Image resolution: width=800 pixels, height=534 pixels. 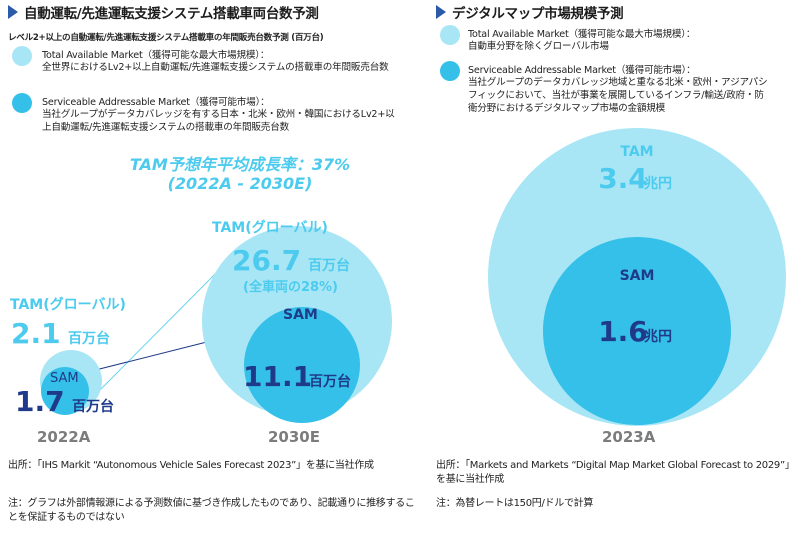 I want to click on year-label-2030e: 2030E, so click(x=294, y=437).